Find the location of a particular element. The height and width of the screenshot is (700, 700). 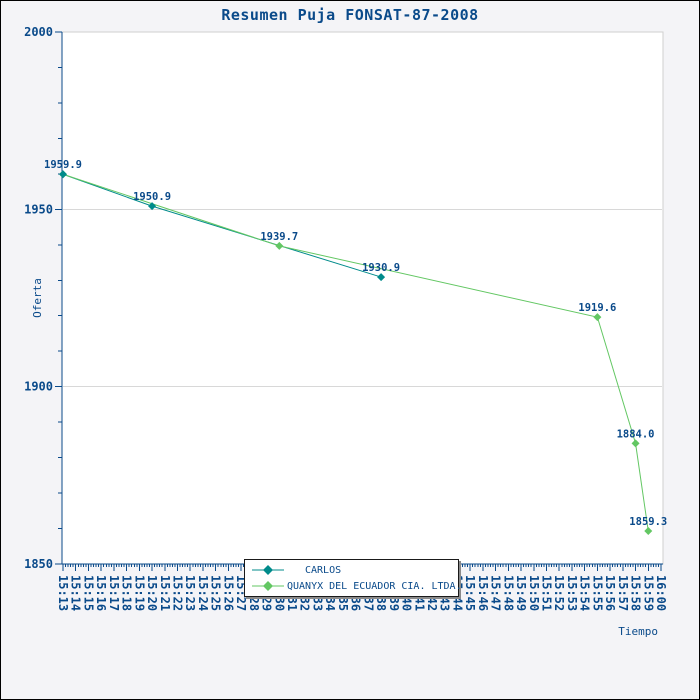

x-axis-label: 15:57 is located at coordinates (623, 593).